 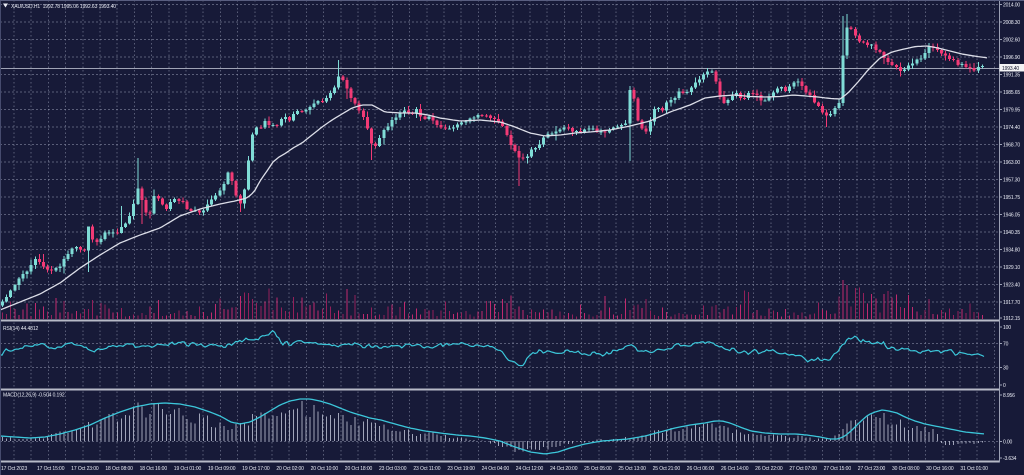 I want to click on svg-text: 23 Oct 03:00, so click(x=393, y=469).